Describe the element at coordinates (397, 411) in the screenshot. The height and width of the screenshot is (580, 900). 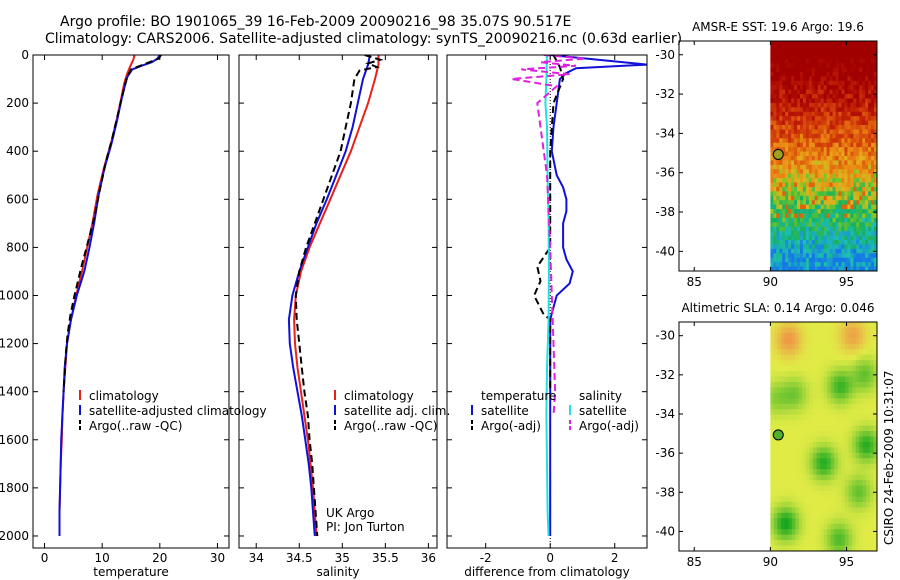
I see `legend-label: satellite adj. clim.` at that location.